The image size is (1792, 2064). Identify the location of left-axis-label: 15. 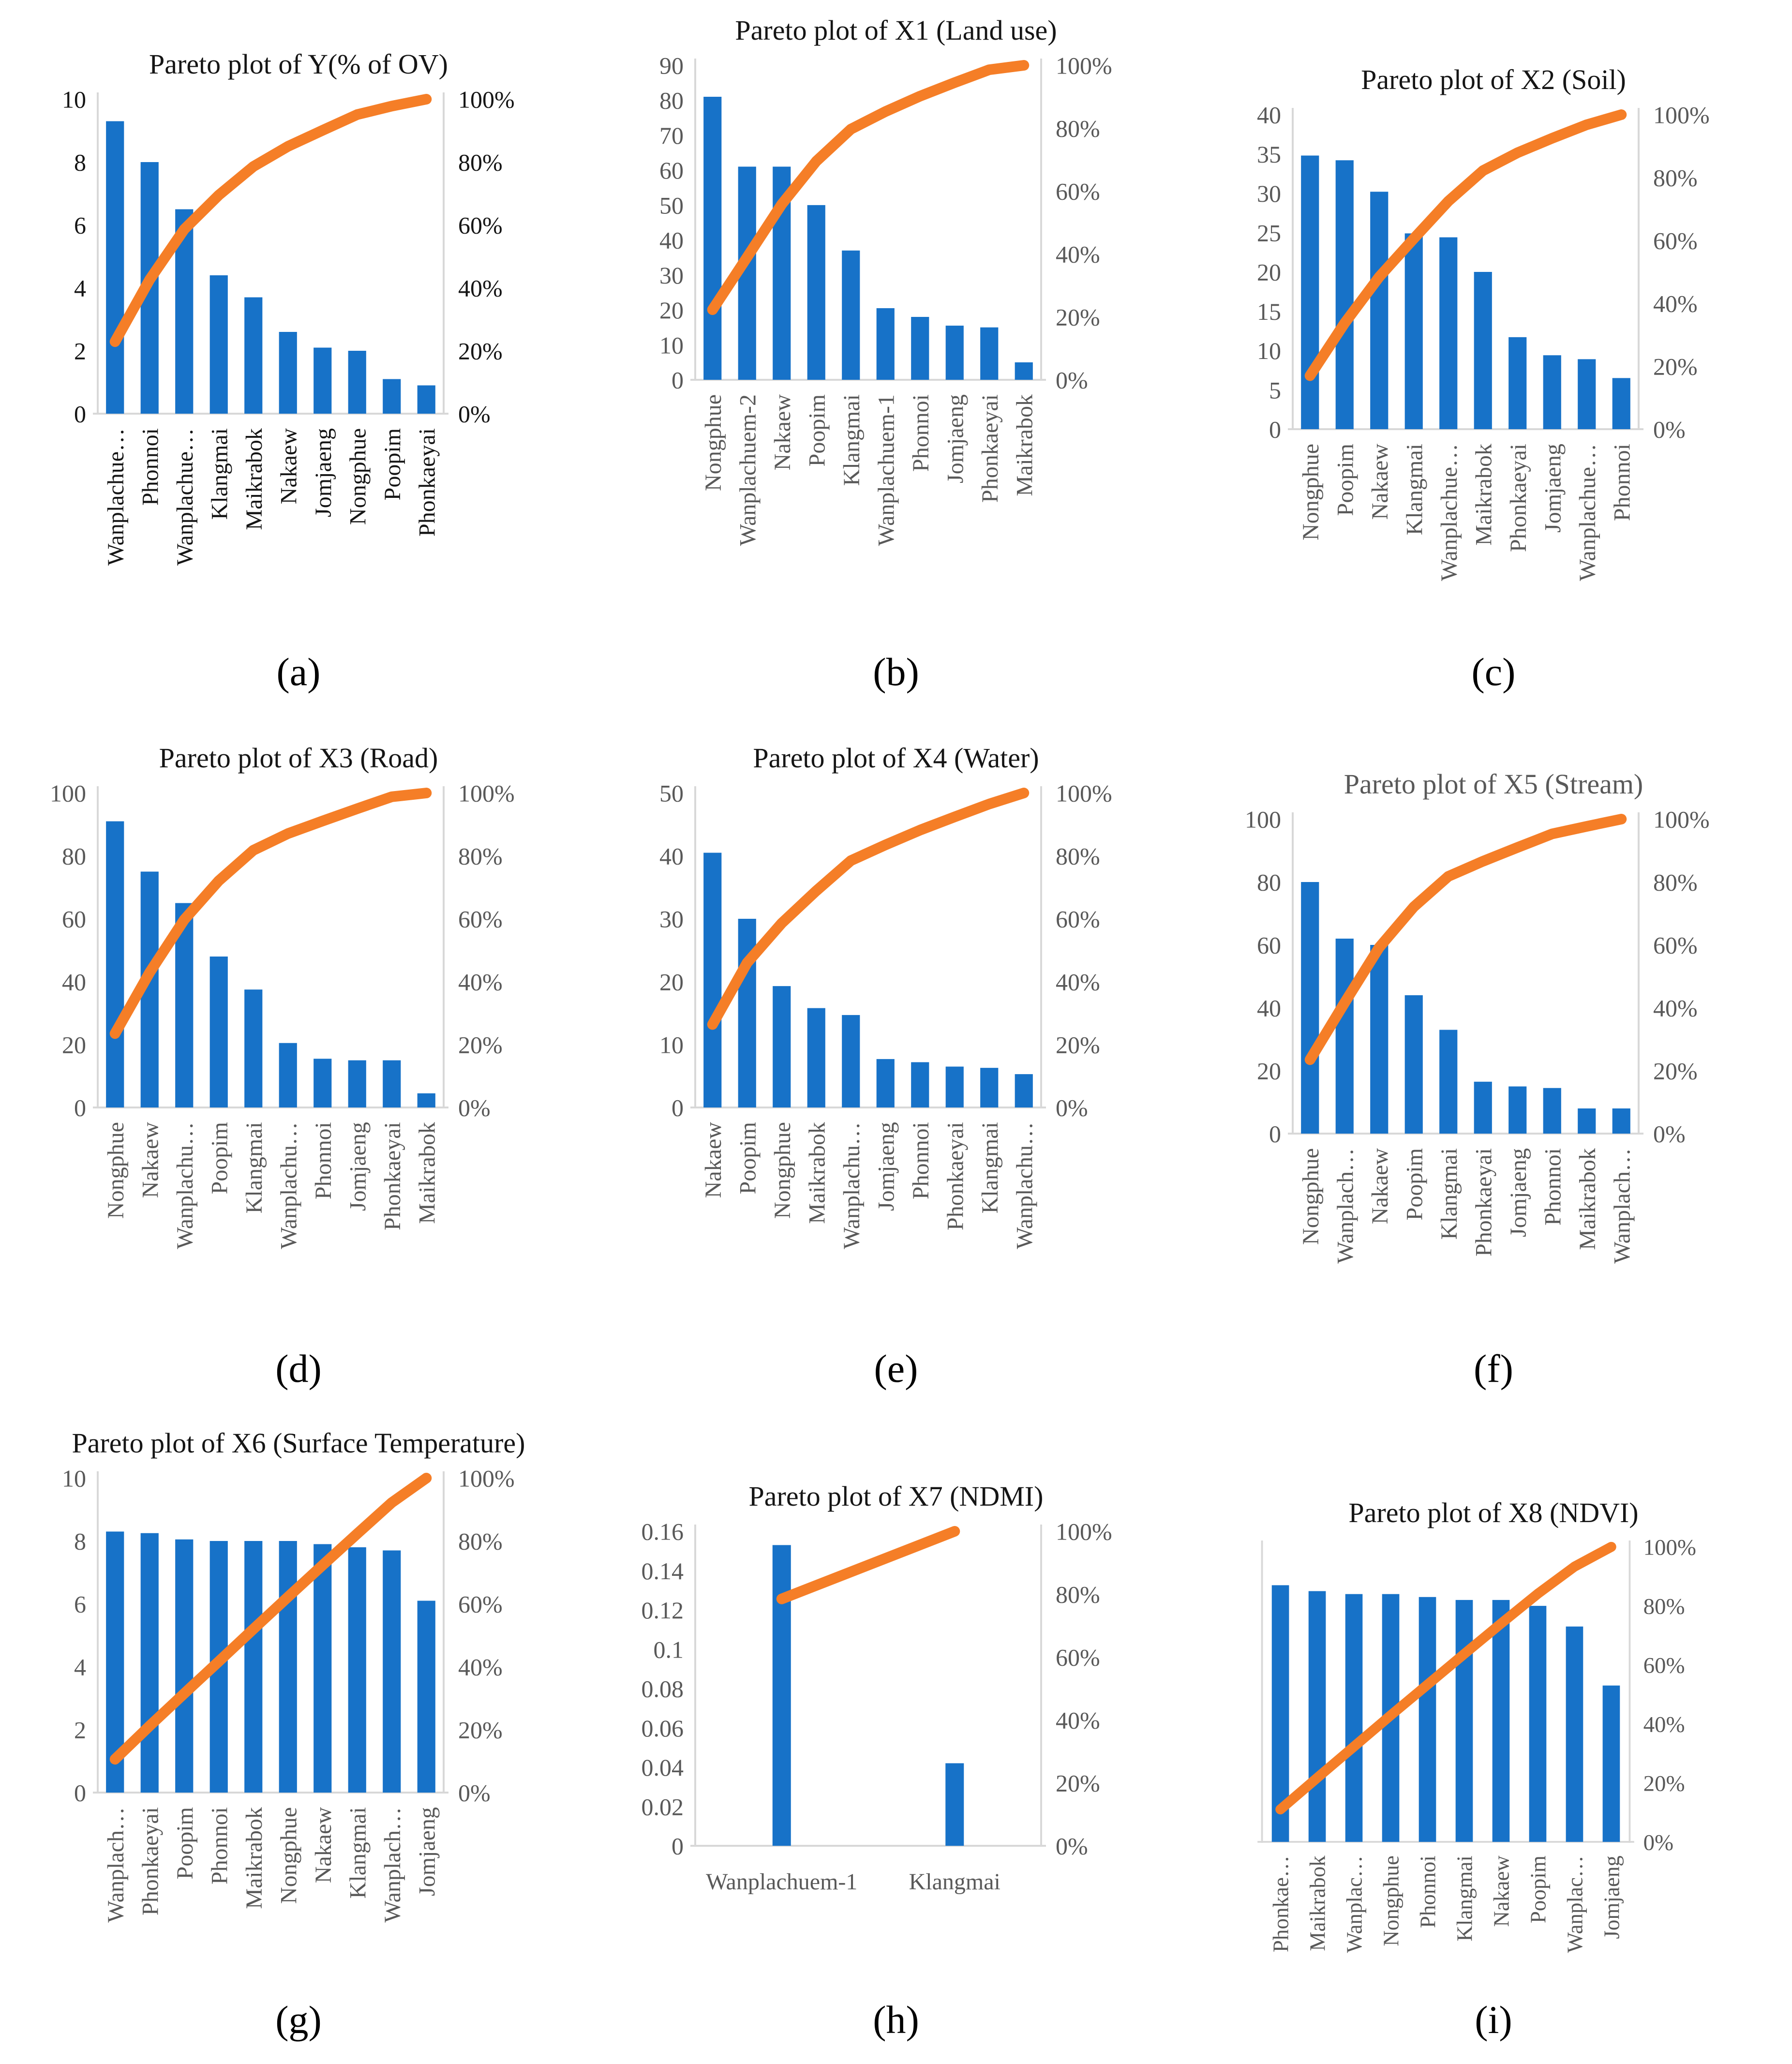
(1269, 311).